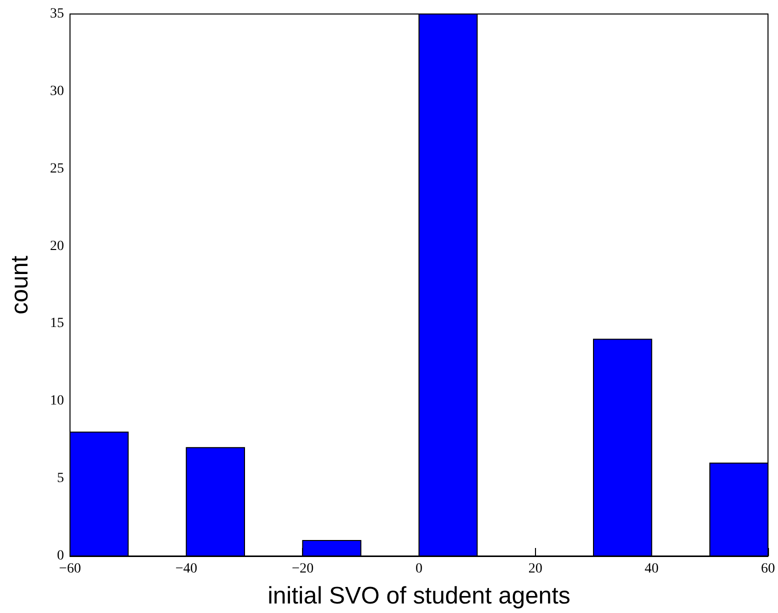 This screenshot has height=613, width=778. I want to click on x-tick-label: 20, so click(535, 569).